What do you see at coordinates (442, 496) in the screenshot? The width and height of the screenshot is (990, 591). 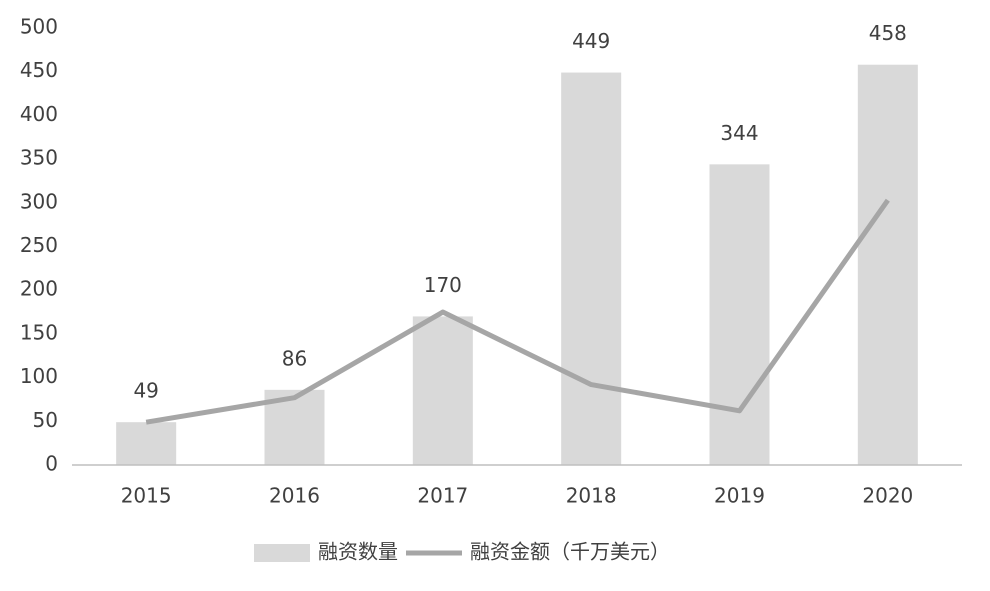 I see `x-tick-label: 2017` at bounding box center [442, 496].